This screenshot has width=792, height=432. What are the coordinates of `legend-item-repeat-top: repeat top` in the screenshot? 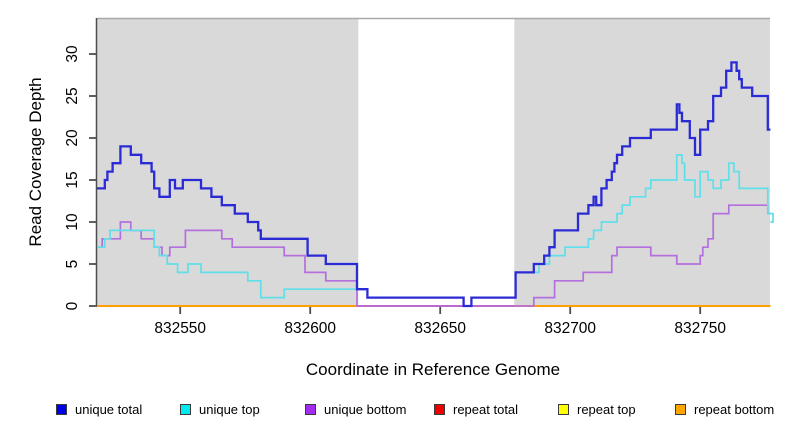 It's located at (597, 409).